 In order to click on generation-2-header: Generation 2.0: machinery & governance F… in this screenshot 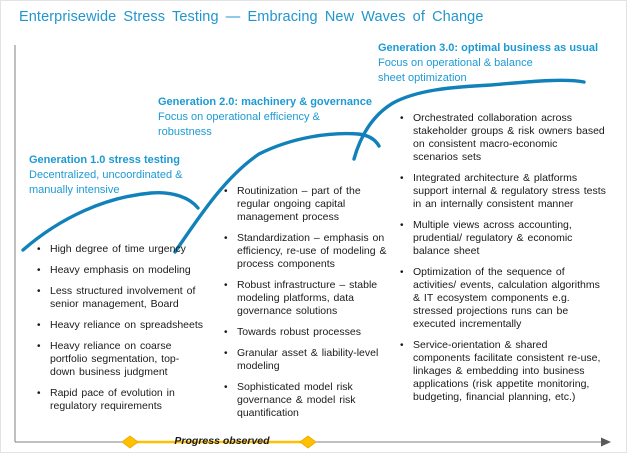, I will do `click(265, 117)`.